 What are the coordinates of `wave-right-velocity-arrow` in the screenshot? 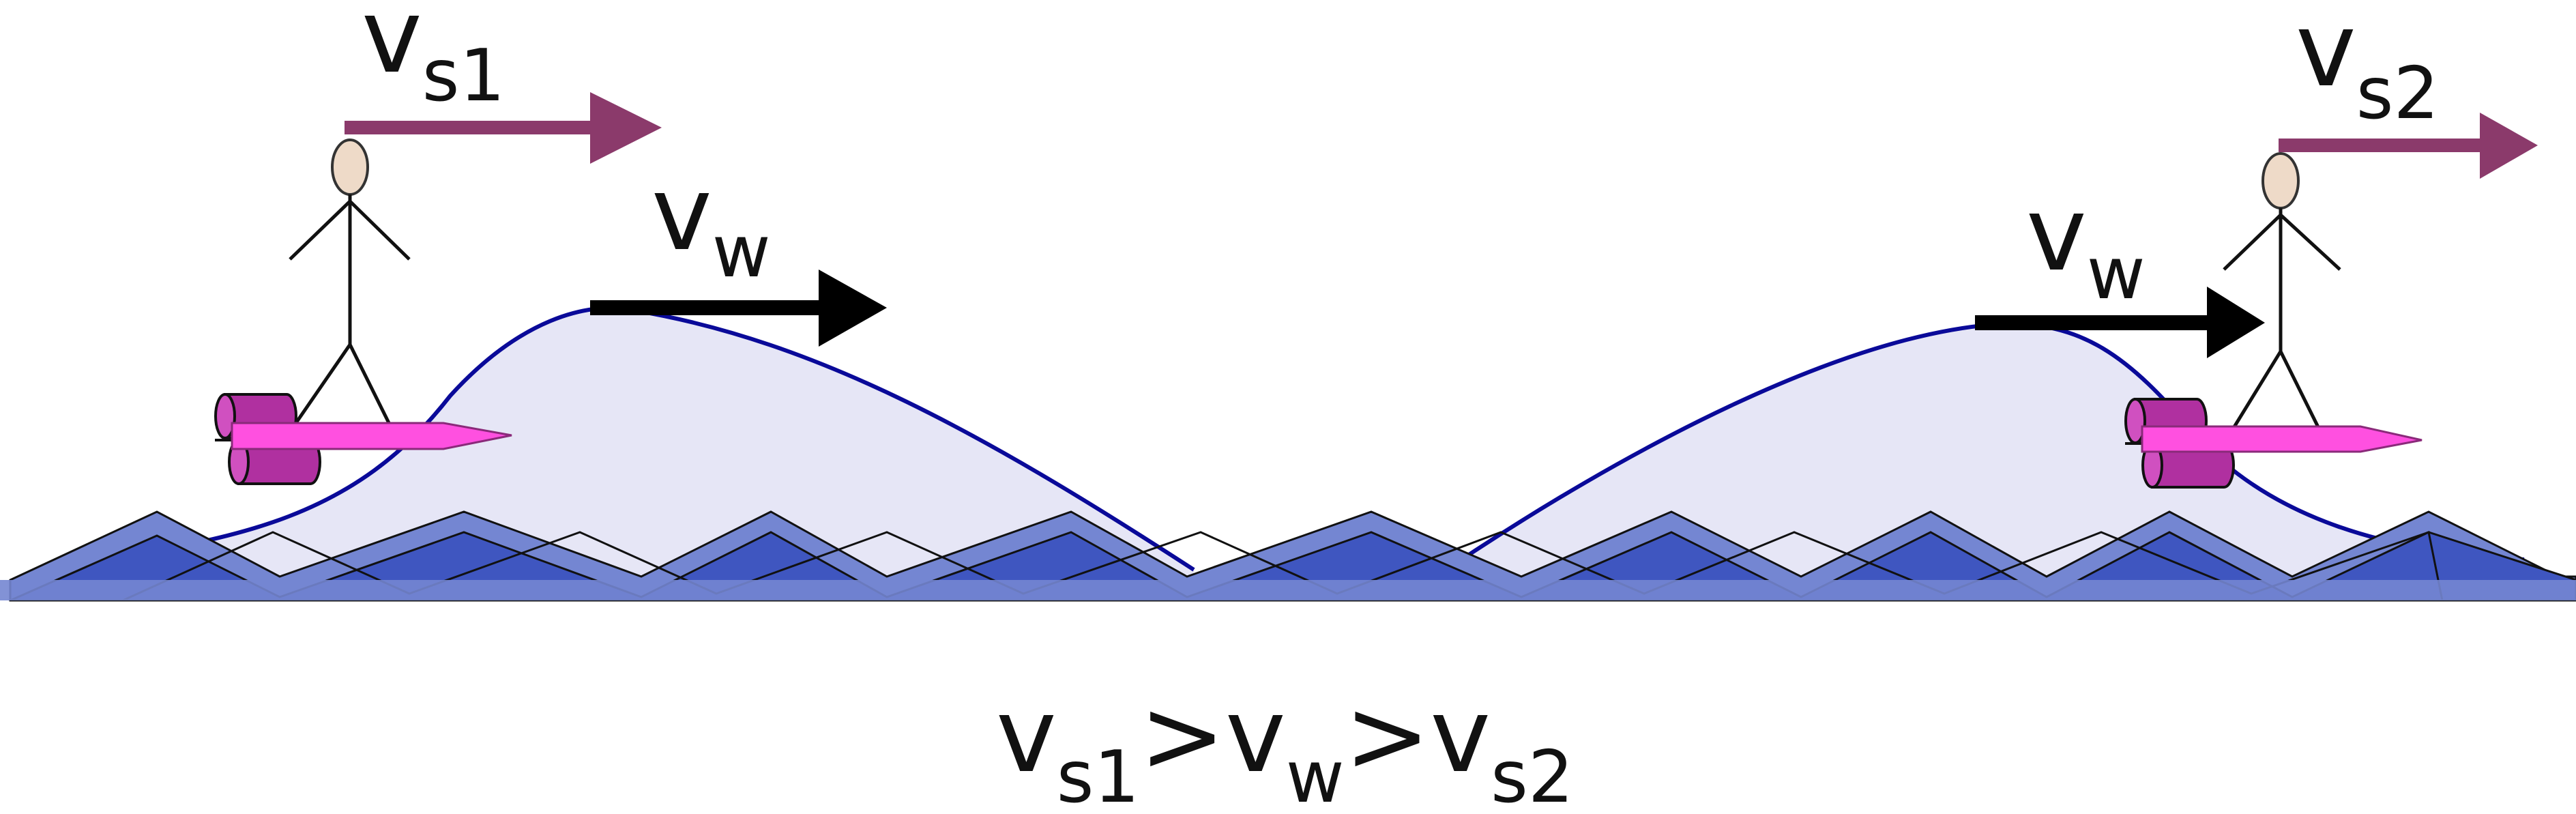 It's located at (2120, 323).